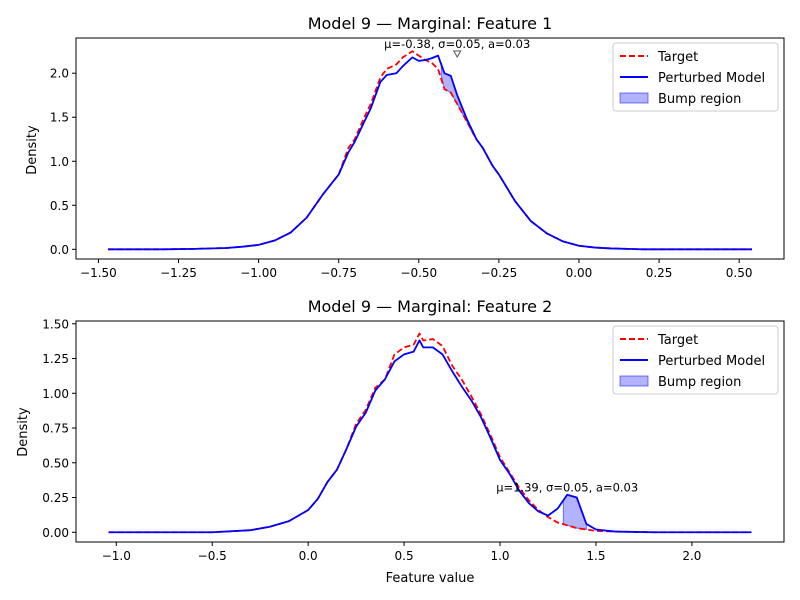 This screenshot has width=800, height=600. What do you see at coordinates (499, 556) in the screenshot?
I see `x-tick-label: 1.0` at bounding box center [499, 556].